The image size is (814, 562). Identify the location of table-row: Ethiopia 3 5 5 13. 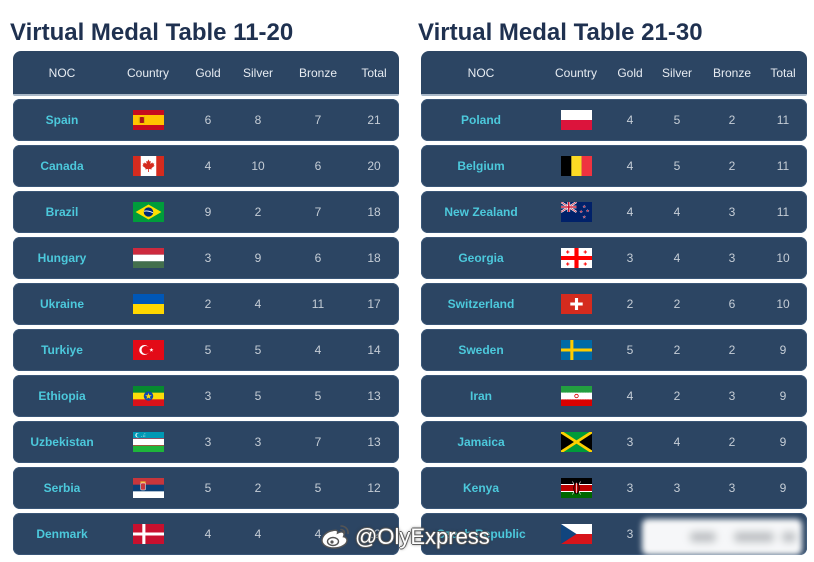
(206, 396).